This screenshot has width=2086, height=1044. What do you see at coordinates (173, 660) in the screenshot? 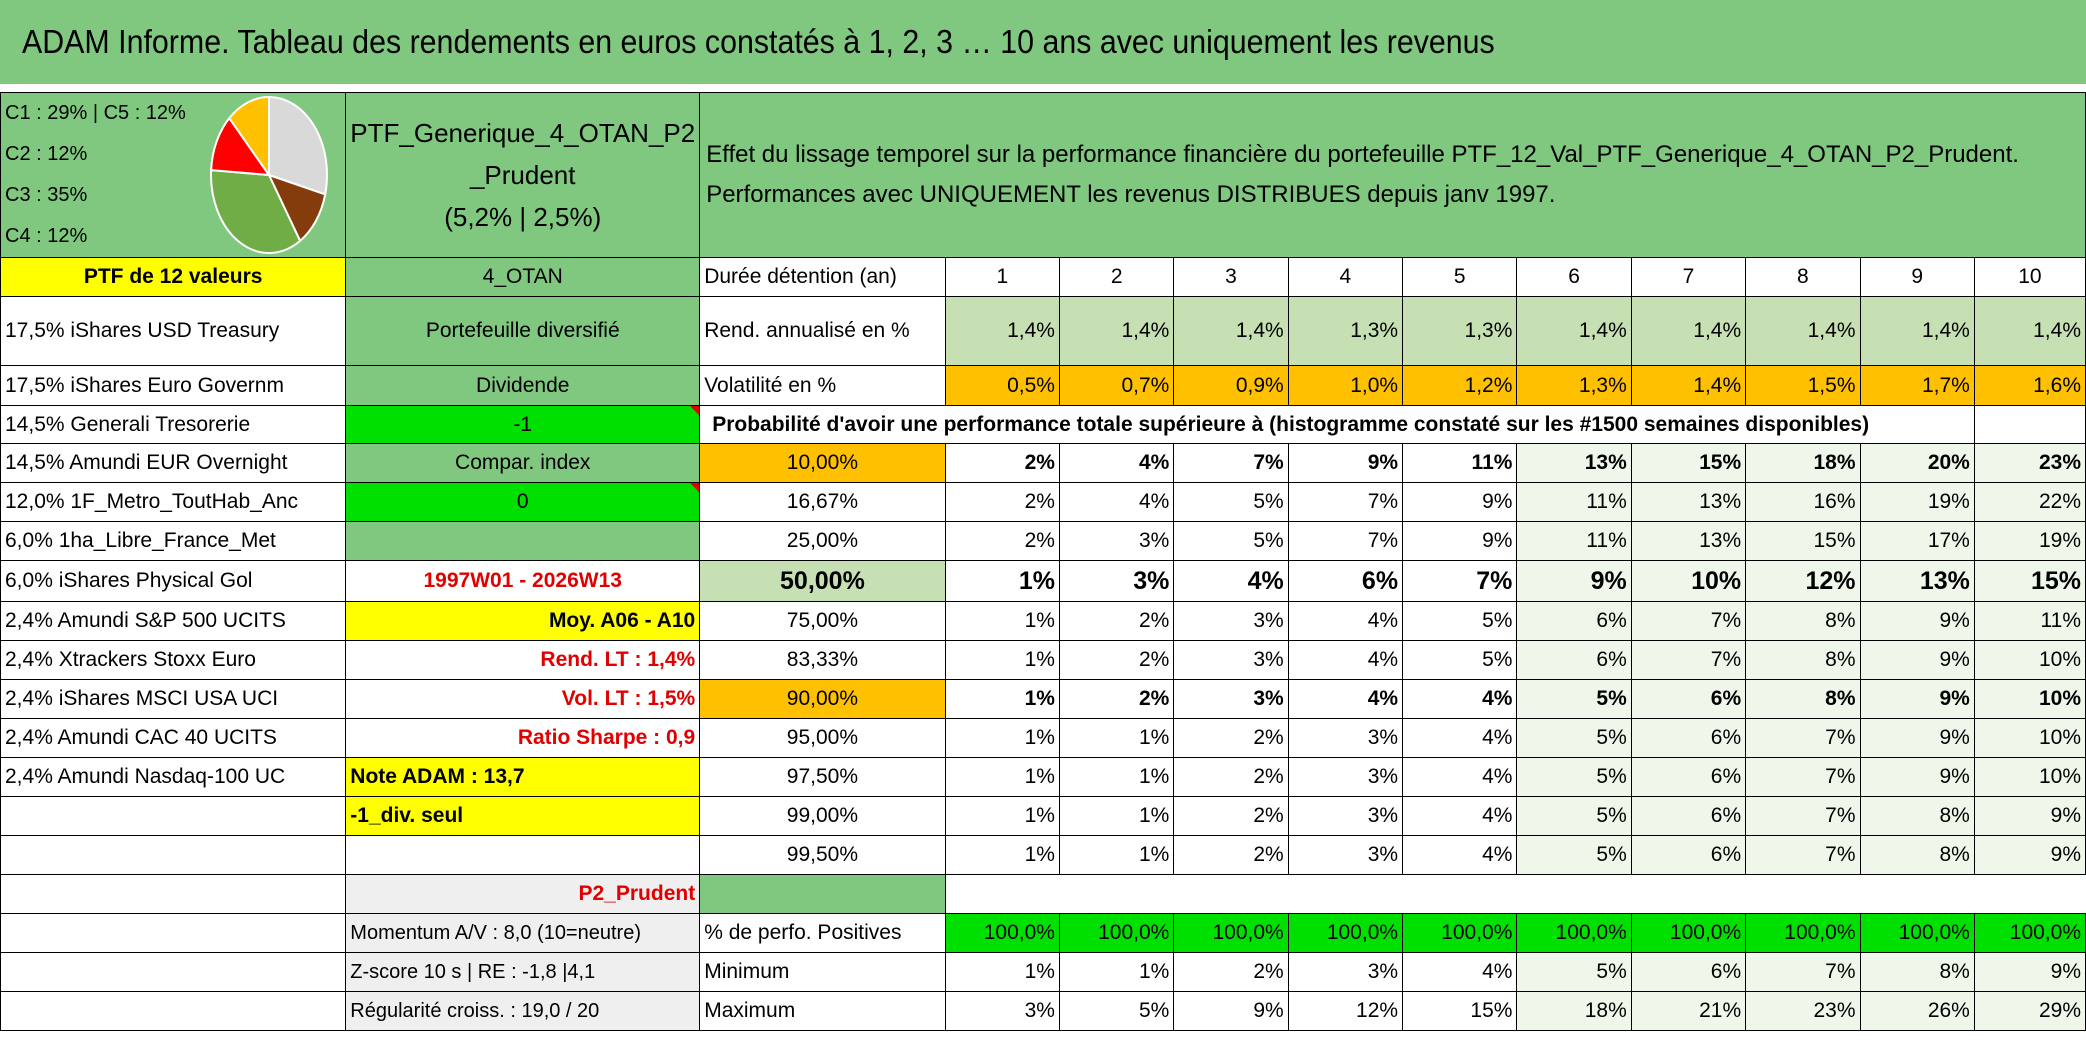
I see `holding-item: 2,4% Xtrackers Stoxx Euro` at bounding box center [173, 660].